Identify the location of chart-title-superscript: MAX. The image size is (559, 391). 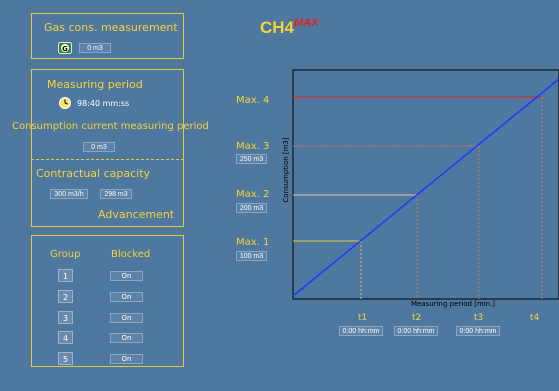
(306, 23).